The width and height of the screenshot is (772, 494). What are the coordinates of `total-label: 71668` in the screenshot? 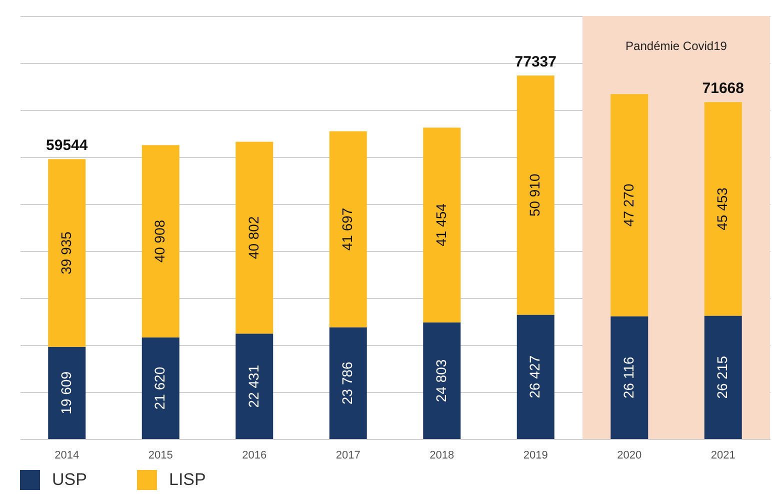 It's located at (723, 89).